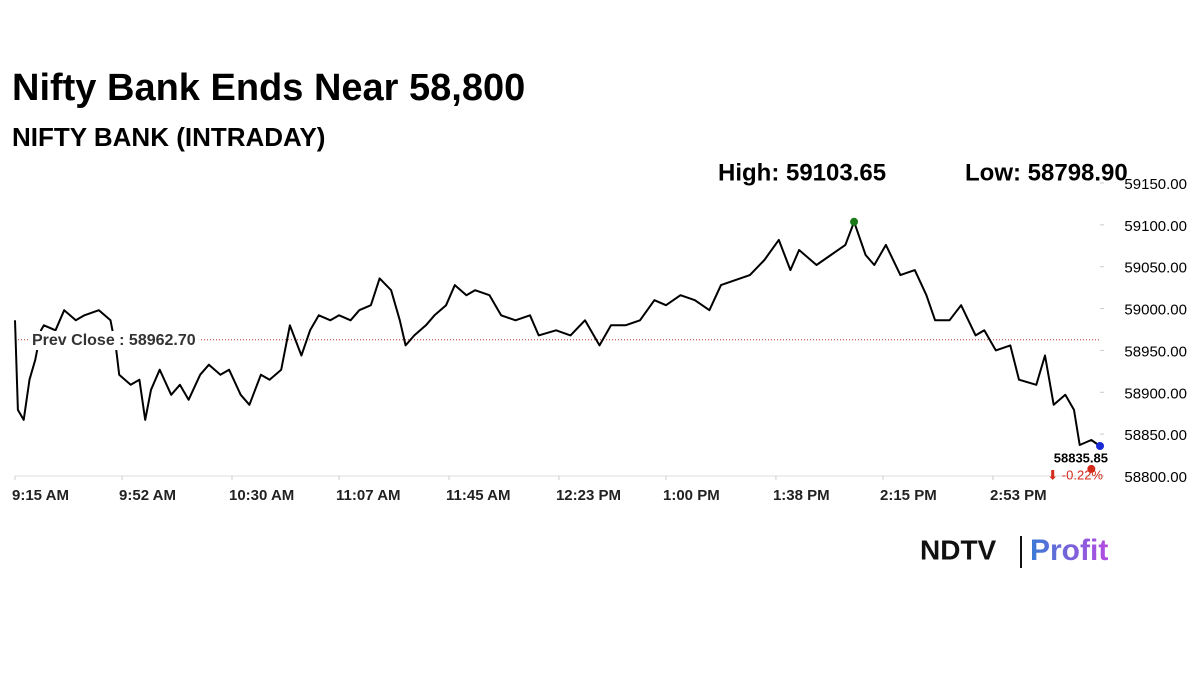  What do you see at coordinates (691, 495) in the screenshot?
I see `x-tick-label: 1:00 PM` at bounding box center [691, 495].